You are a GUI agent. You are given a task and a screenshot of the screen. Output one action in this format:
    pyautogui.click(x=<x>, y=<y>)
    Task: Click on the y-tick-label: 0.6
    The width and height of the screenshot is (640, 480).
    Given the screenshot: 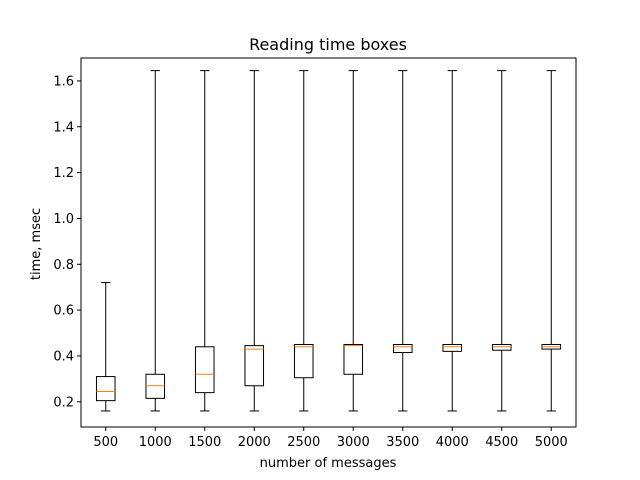 What is the action you would take?
    pyautogui.click(x=63, y=311)
    